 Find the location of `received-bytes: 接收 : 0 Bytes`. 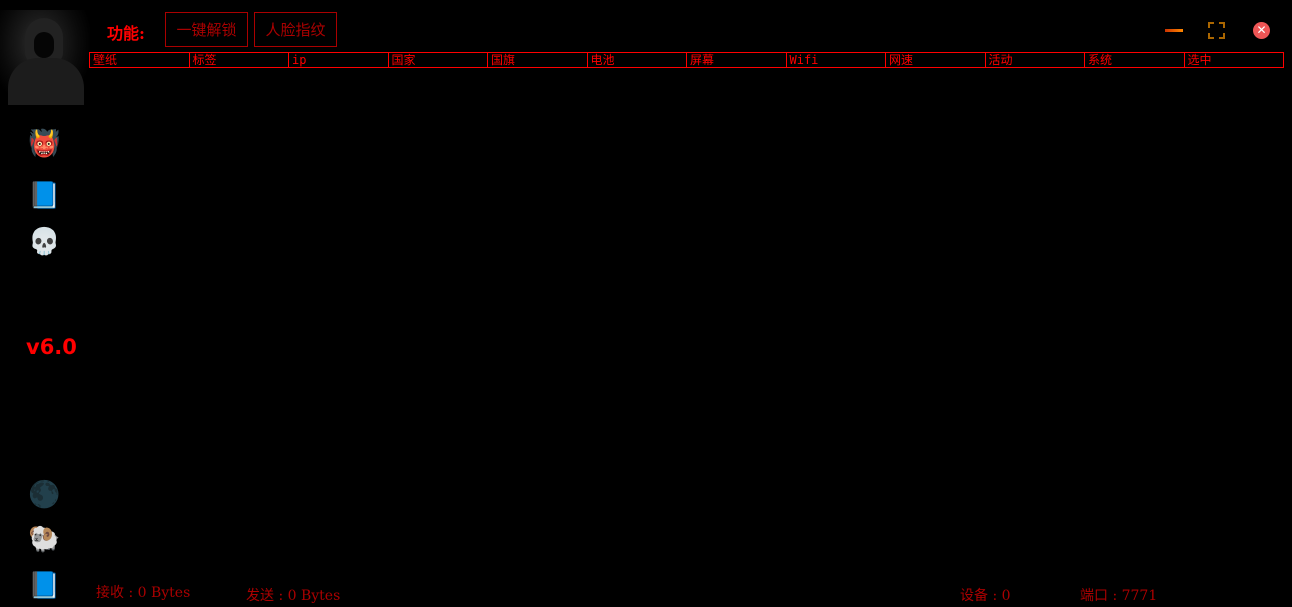

received-bytes: 接收 : 0 Bytes is located at coordinates (143, 593).